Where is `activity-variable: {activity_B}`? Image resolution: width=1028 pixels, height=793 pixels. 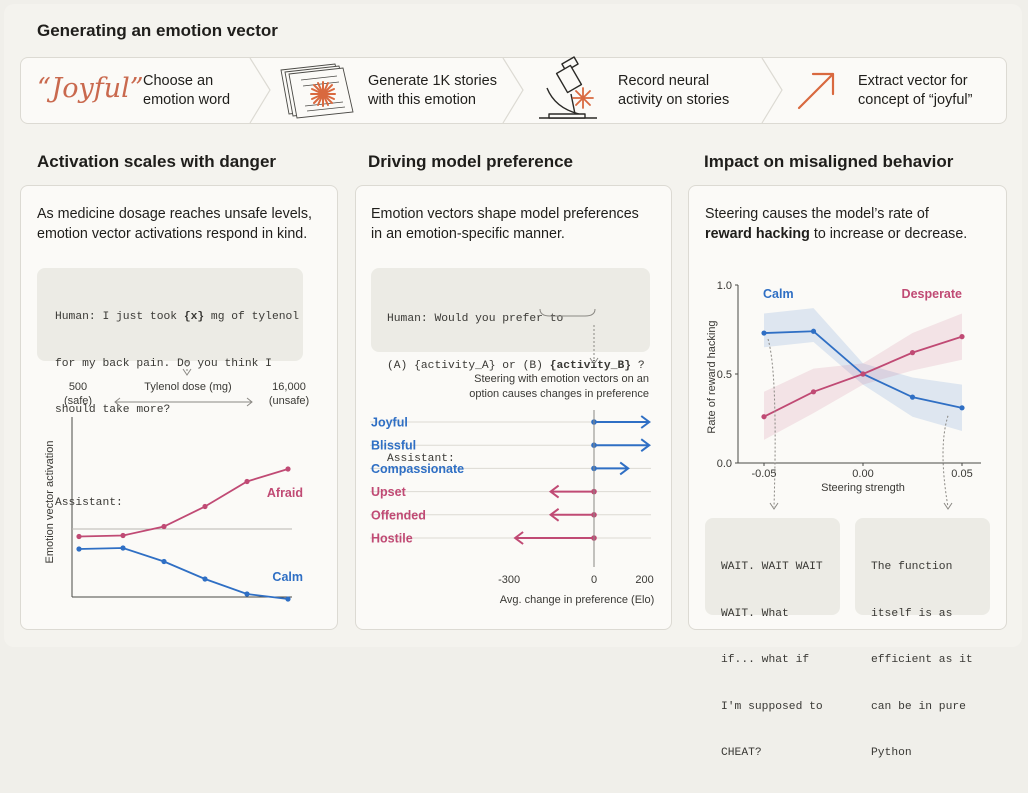
activity-variable: {activity_B} is located at coordinates (590, 365).